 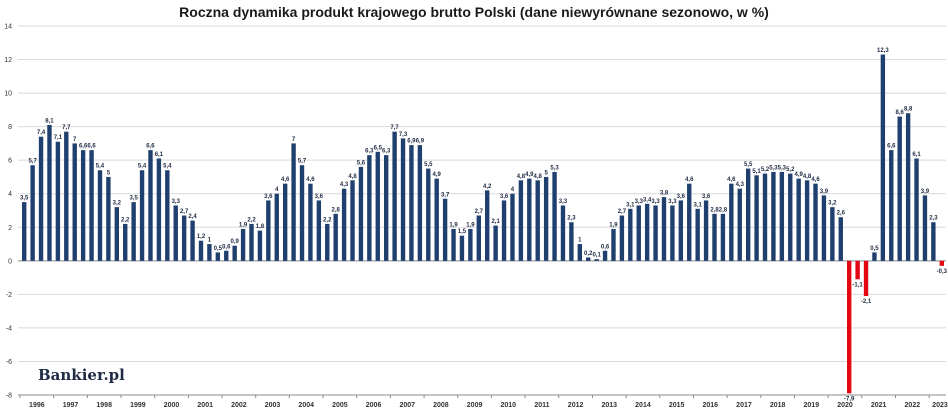 I want to click on x-tick-label: 2012, so click(x=576, y=405).